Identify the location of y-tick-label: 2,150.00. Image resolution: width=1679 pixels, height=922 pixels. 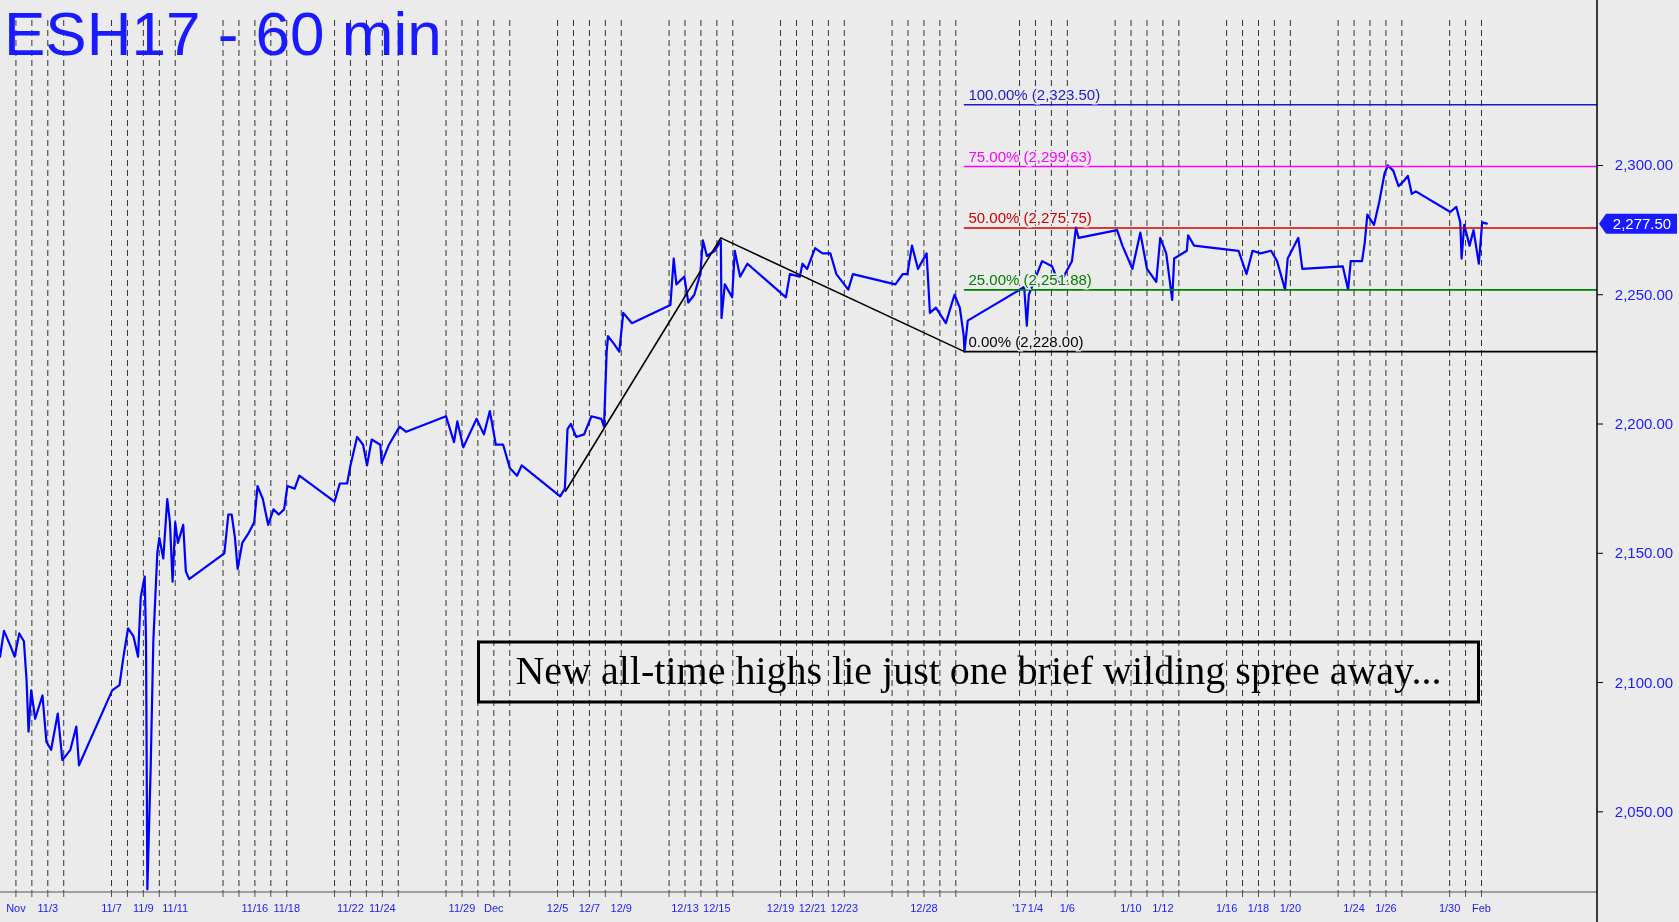
(1644, 553).